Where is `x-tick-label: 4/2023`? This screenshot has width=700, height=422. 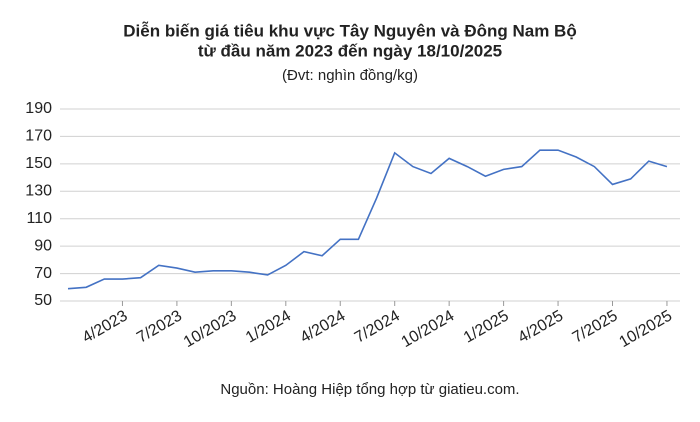
x-tick-label: 4/2023 is located at coordinates (105, 326).